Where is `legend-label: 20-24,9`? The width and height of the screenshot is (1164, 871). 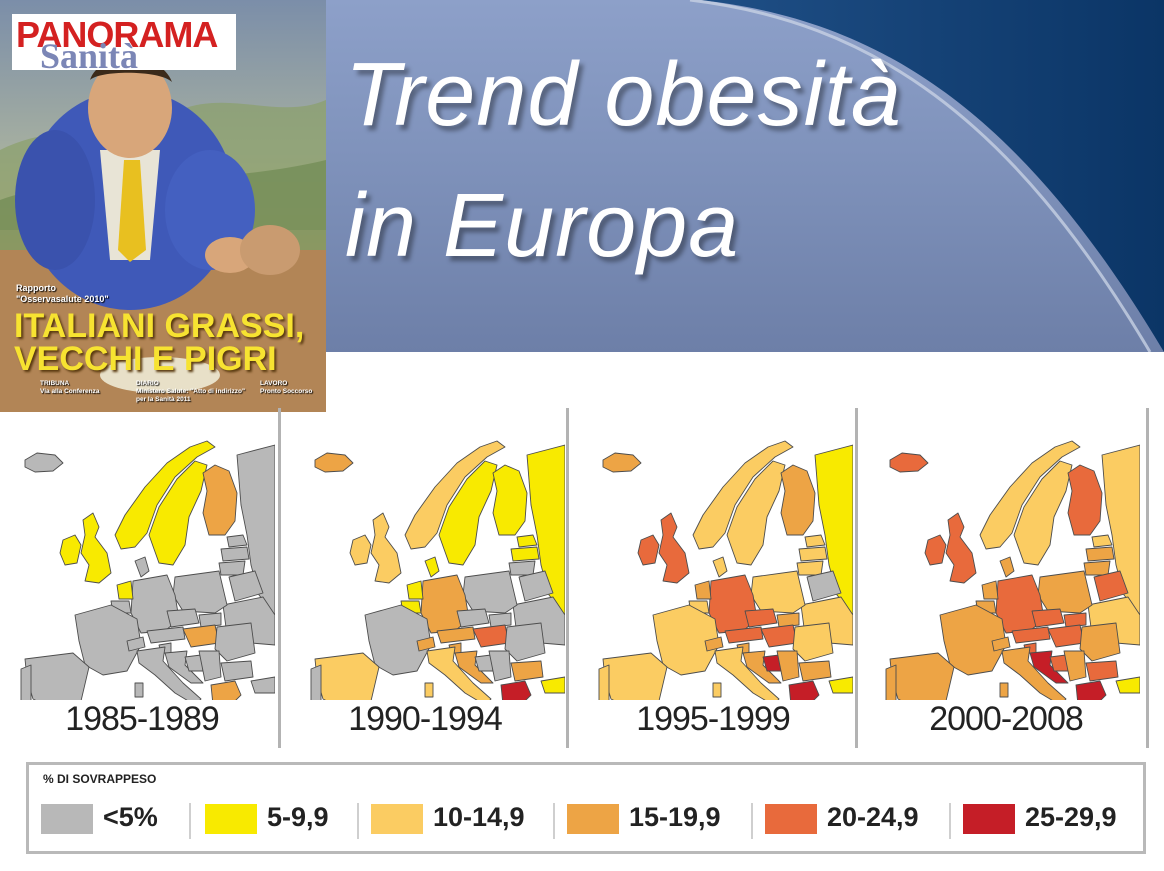
legend-label: 20-24,9 is located at coordinates (873, 817).